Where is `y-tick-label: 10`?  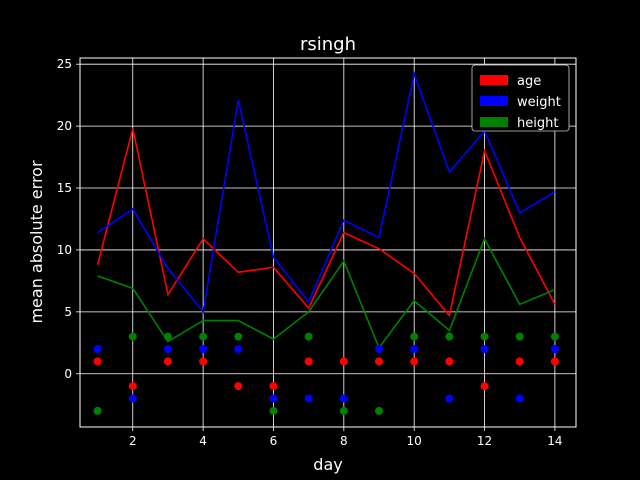
y-tick-label: 10 is located at coordinates (64, 250).